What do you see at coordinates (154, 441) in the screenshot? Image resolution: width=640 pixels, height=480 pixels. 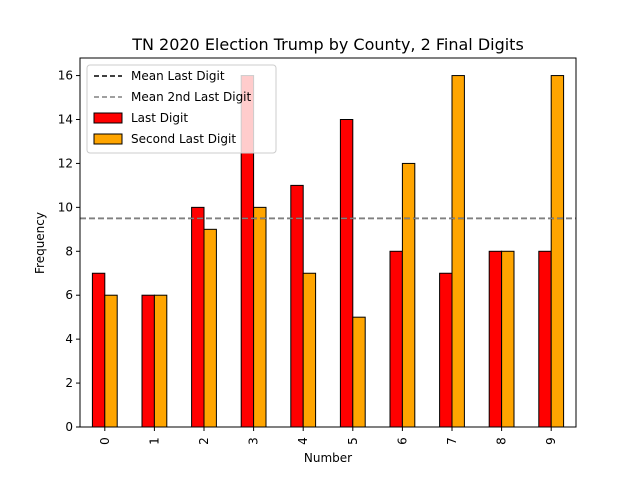 I see `x-tick-label-1: 1` at bounding box center [154, 441].